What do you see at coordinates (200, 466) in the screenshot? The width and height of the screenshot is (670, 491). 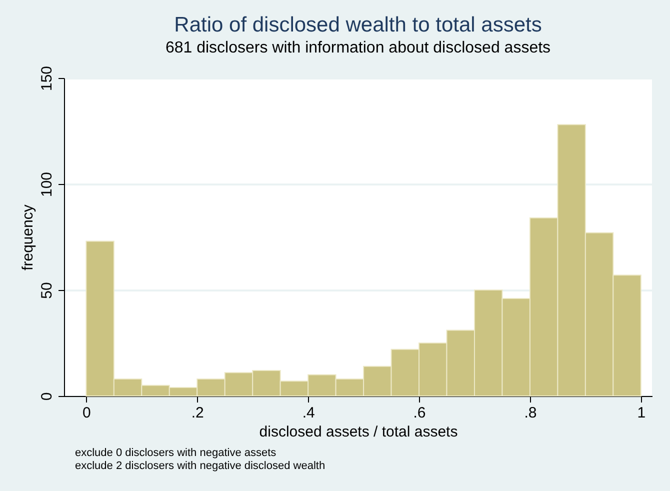 I see `text: exclude 2 disclosers with negative disclosed wealth` at bounding box center [200, 466].